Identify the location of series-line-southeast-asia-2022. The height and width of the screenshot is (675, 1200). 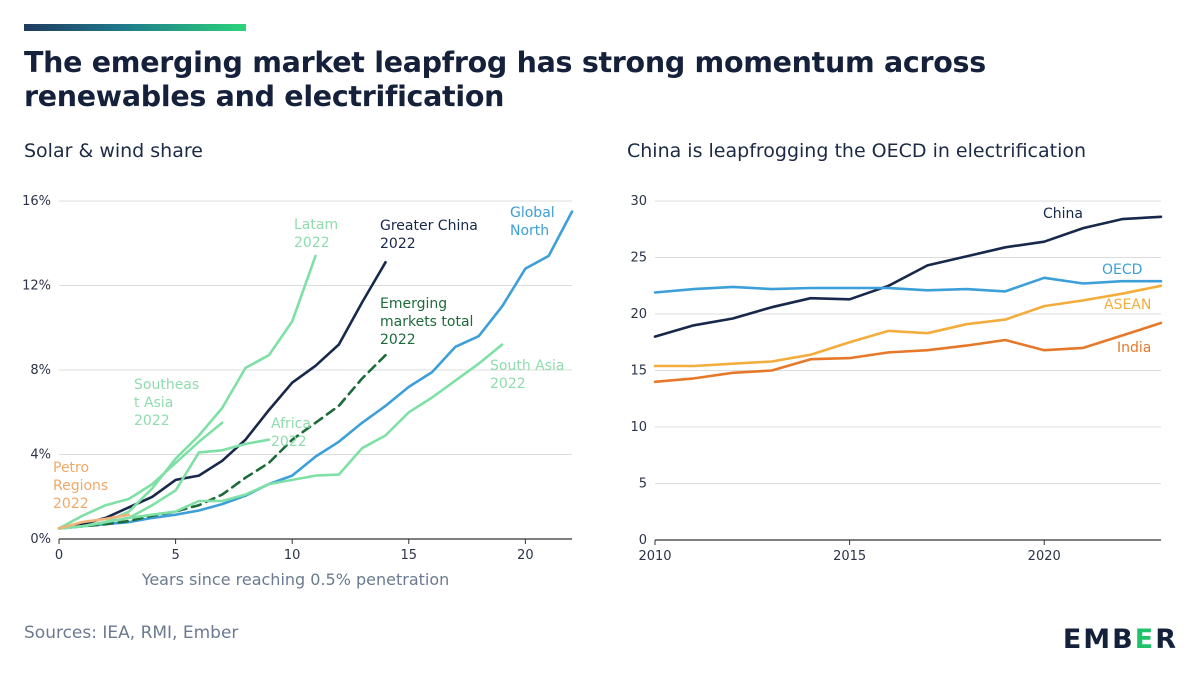
(140, 475).